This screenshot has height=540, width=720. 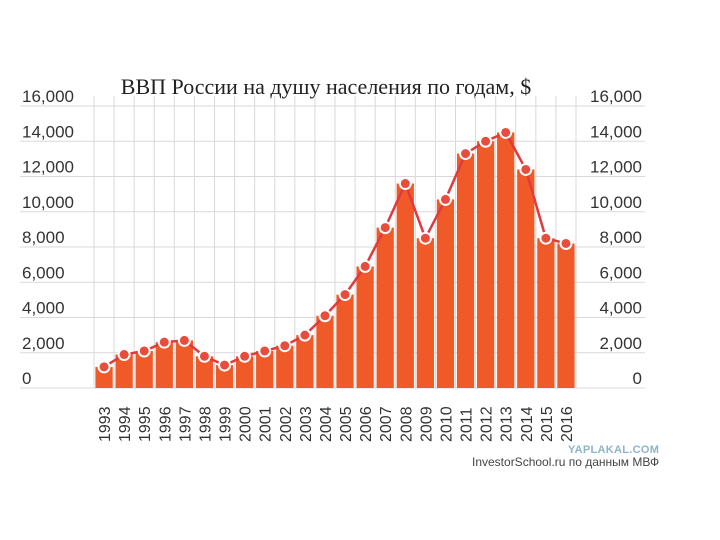 I want to click on y-tick-label-left: 16,000, so click(x=48, y=96).